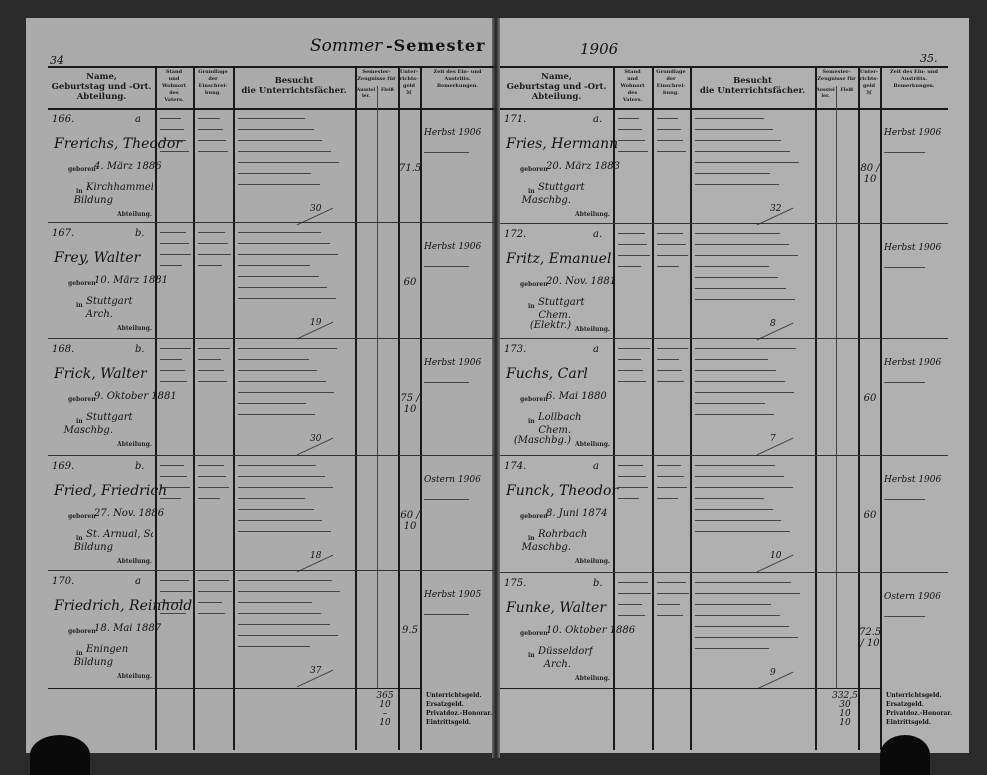 This screenshot has height=775, width=987. Describe the element at coordinates (547, 374) in the screenshot. I see `student-name: Fuchs, Carl` at that location.